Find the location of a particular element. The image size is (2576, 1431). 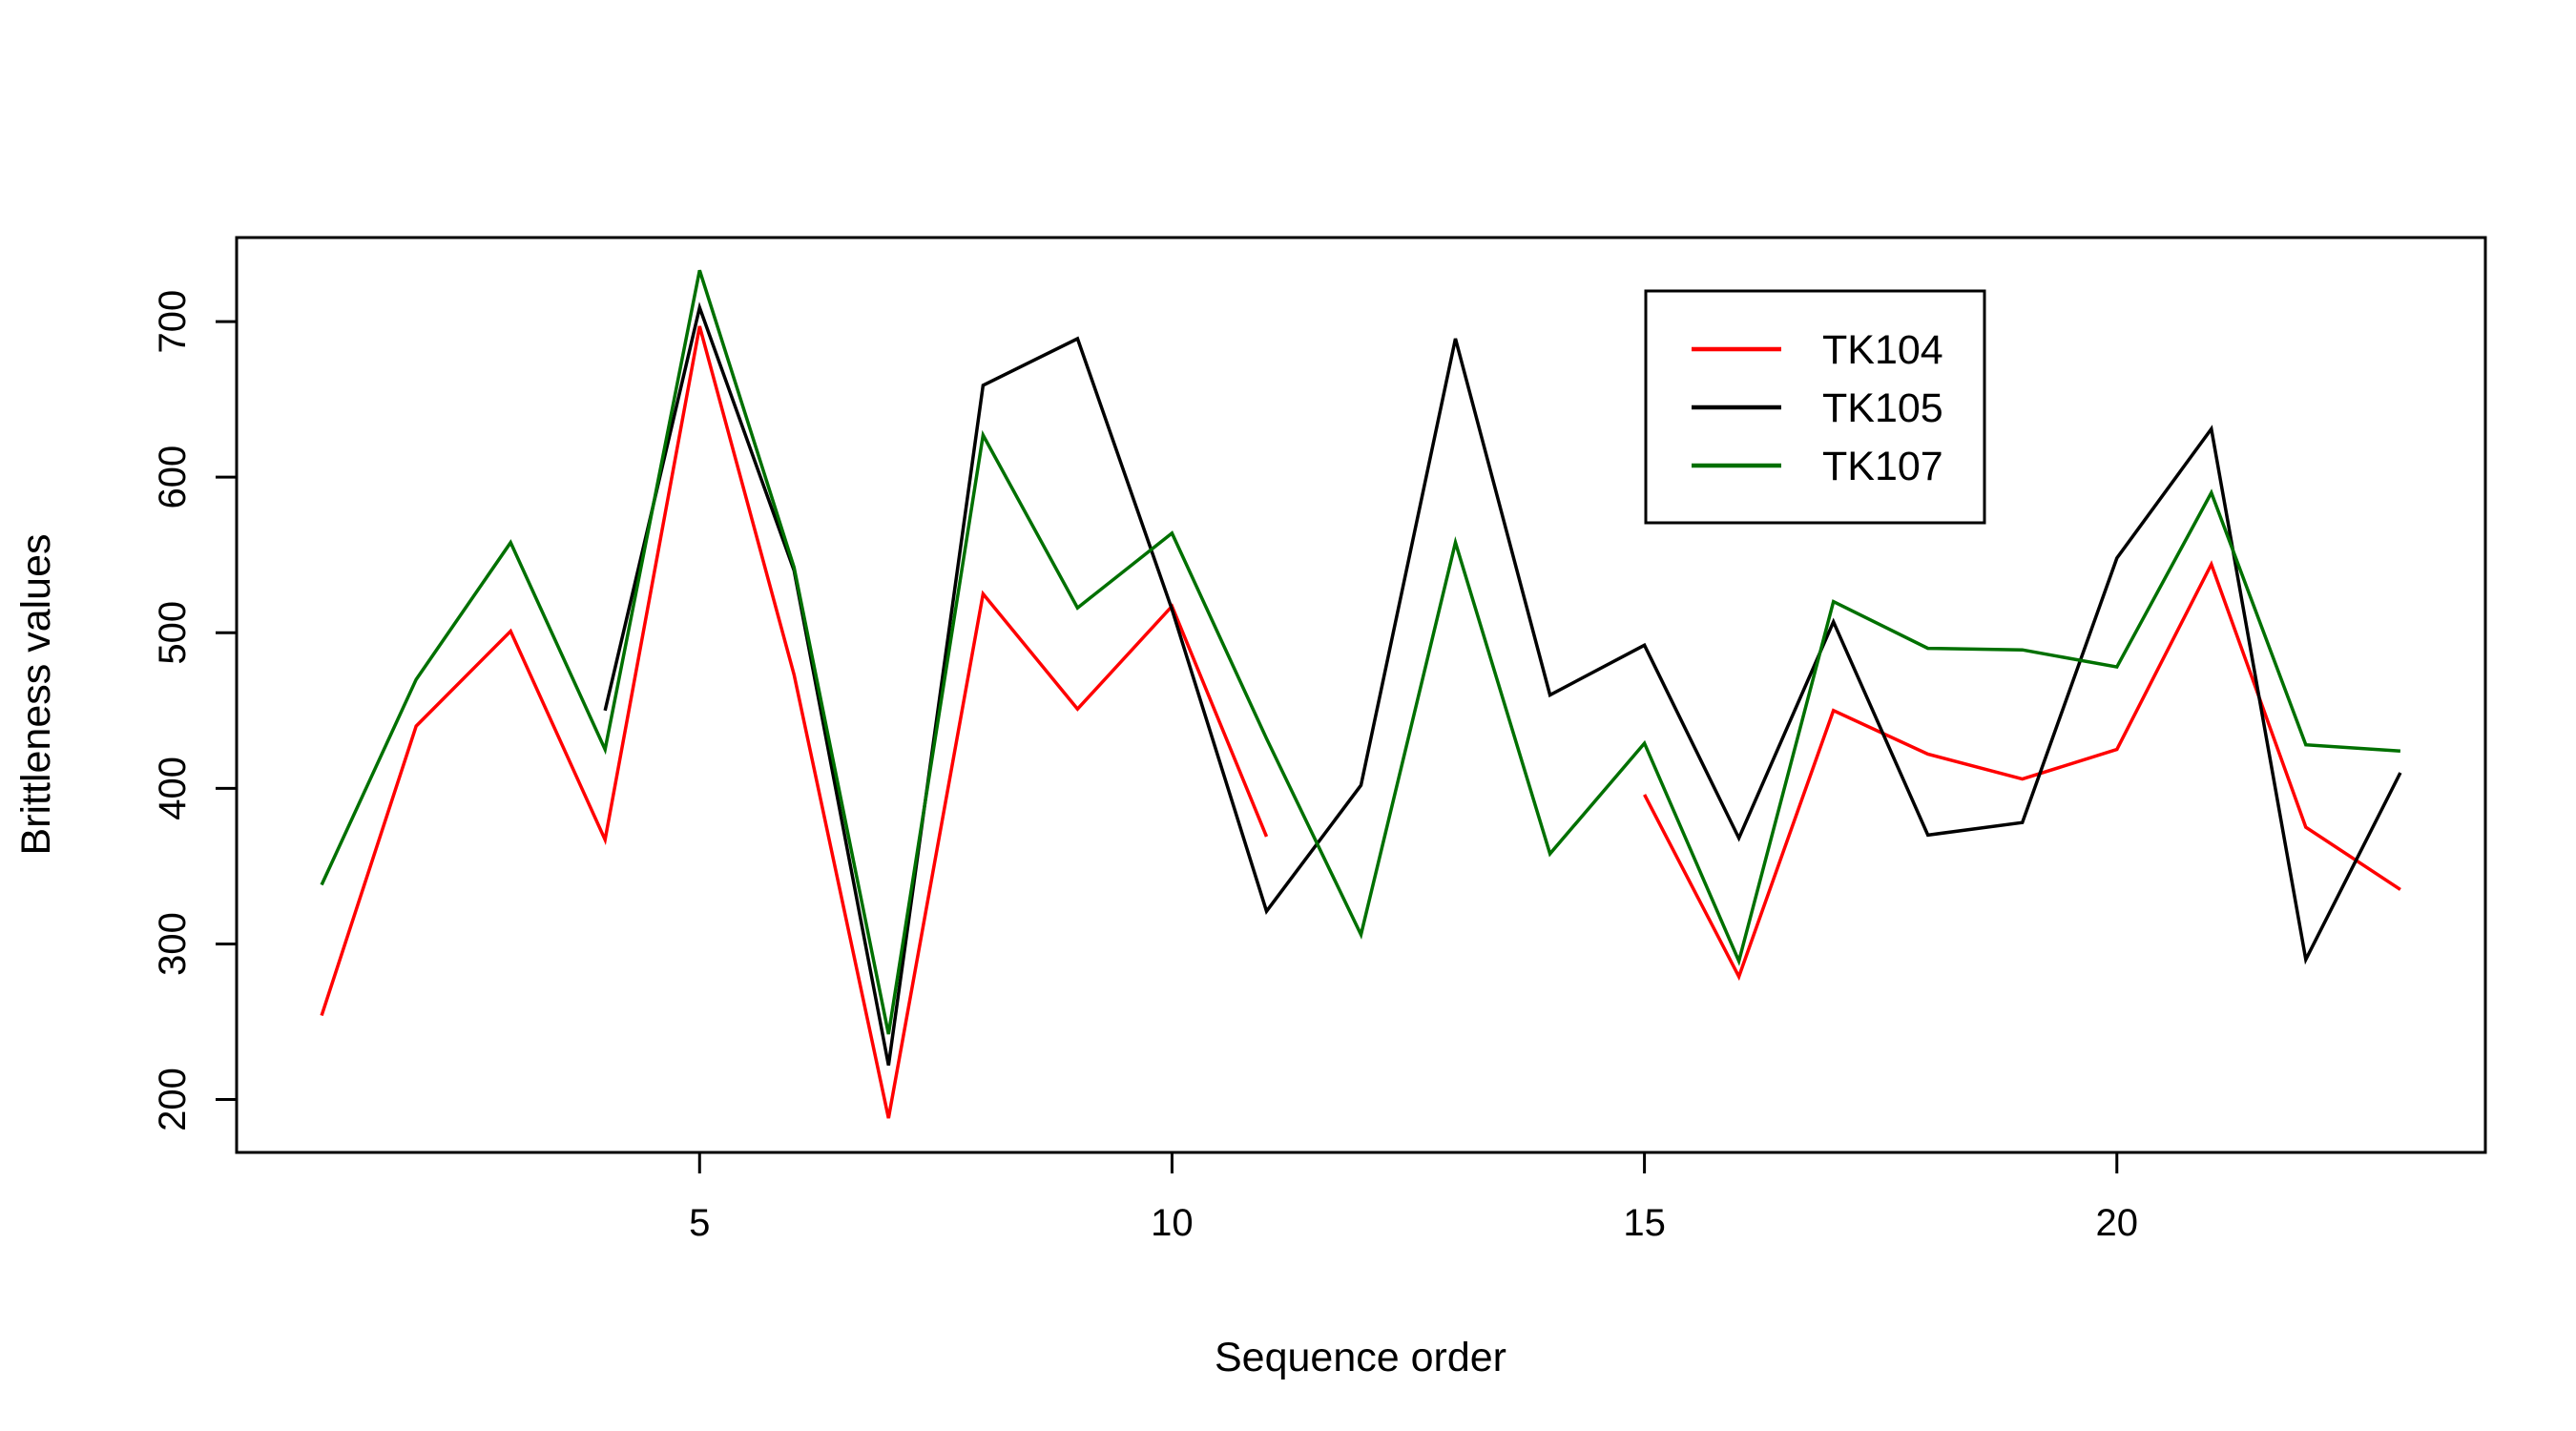

x-tick-label: 5 is located at coordinates (699, 1223).